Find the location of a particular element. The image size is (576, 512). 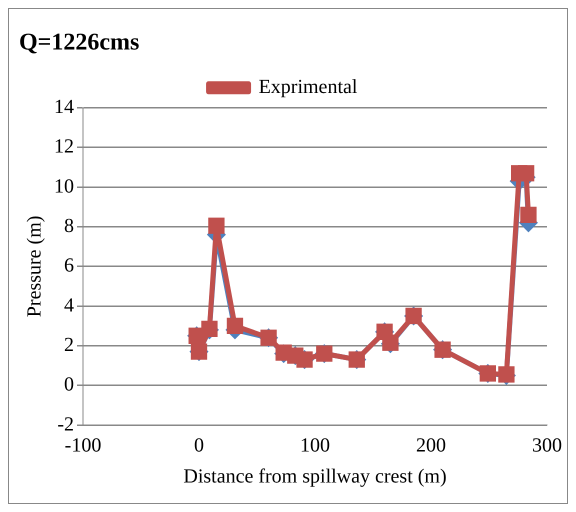

y-tick-label: -2 is located at coordinates (65, 424).